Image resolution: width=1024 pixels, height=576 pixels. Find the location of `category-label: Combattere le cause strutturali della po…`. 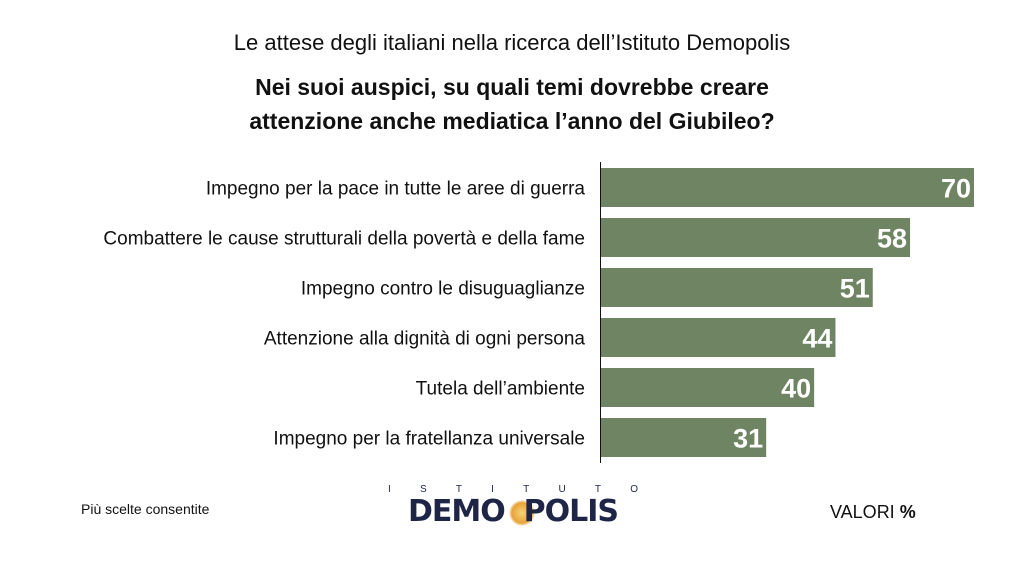

category-label: Combattere le cause strutturali della po… is located at coordinates (344, 239).